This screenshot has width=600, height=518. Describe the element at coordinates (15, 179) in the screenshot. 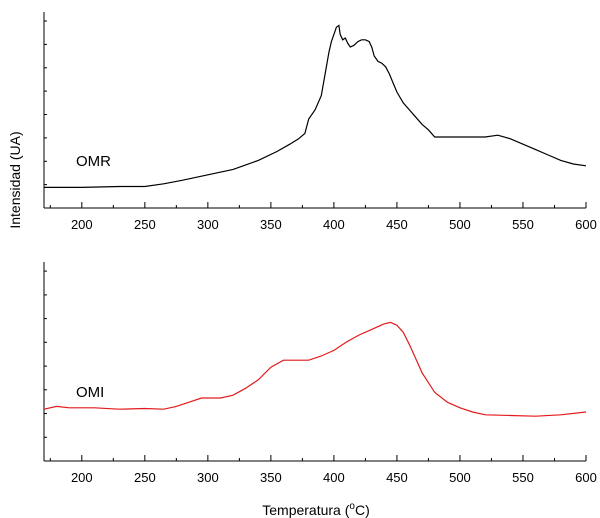

I see `y-axis-label: Intensidad (UA)` at that location.